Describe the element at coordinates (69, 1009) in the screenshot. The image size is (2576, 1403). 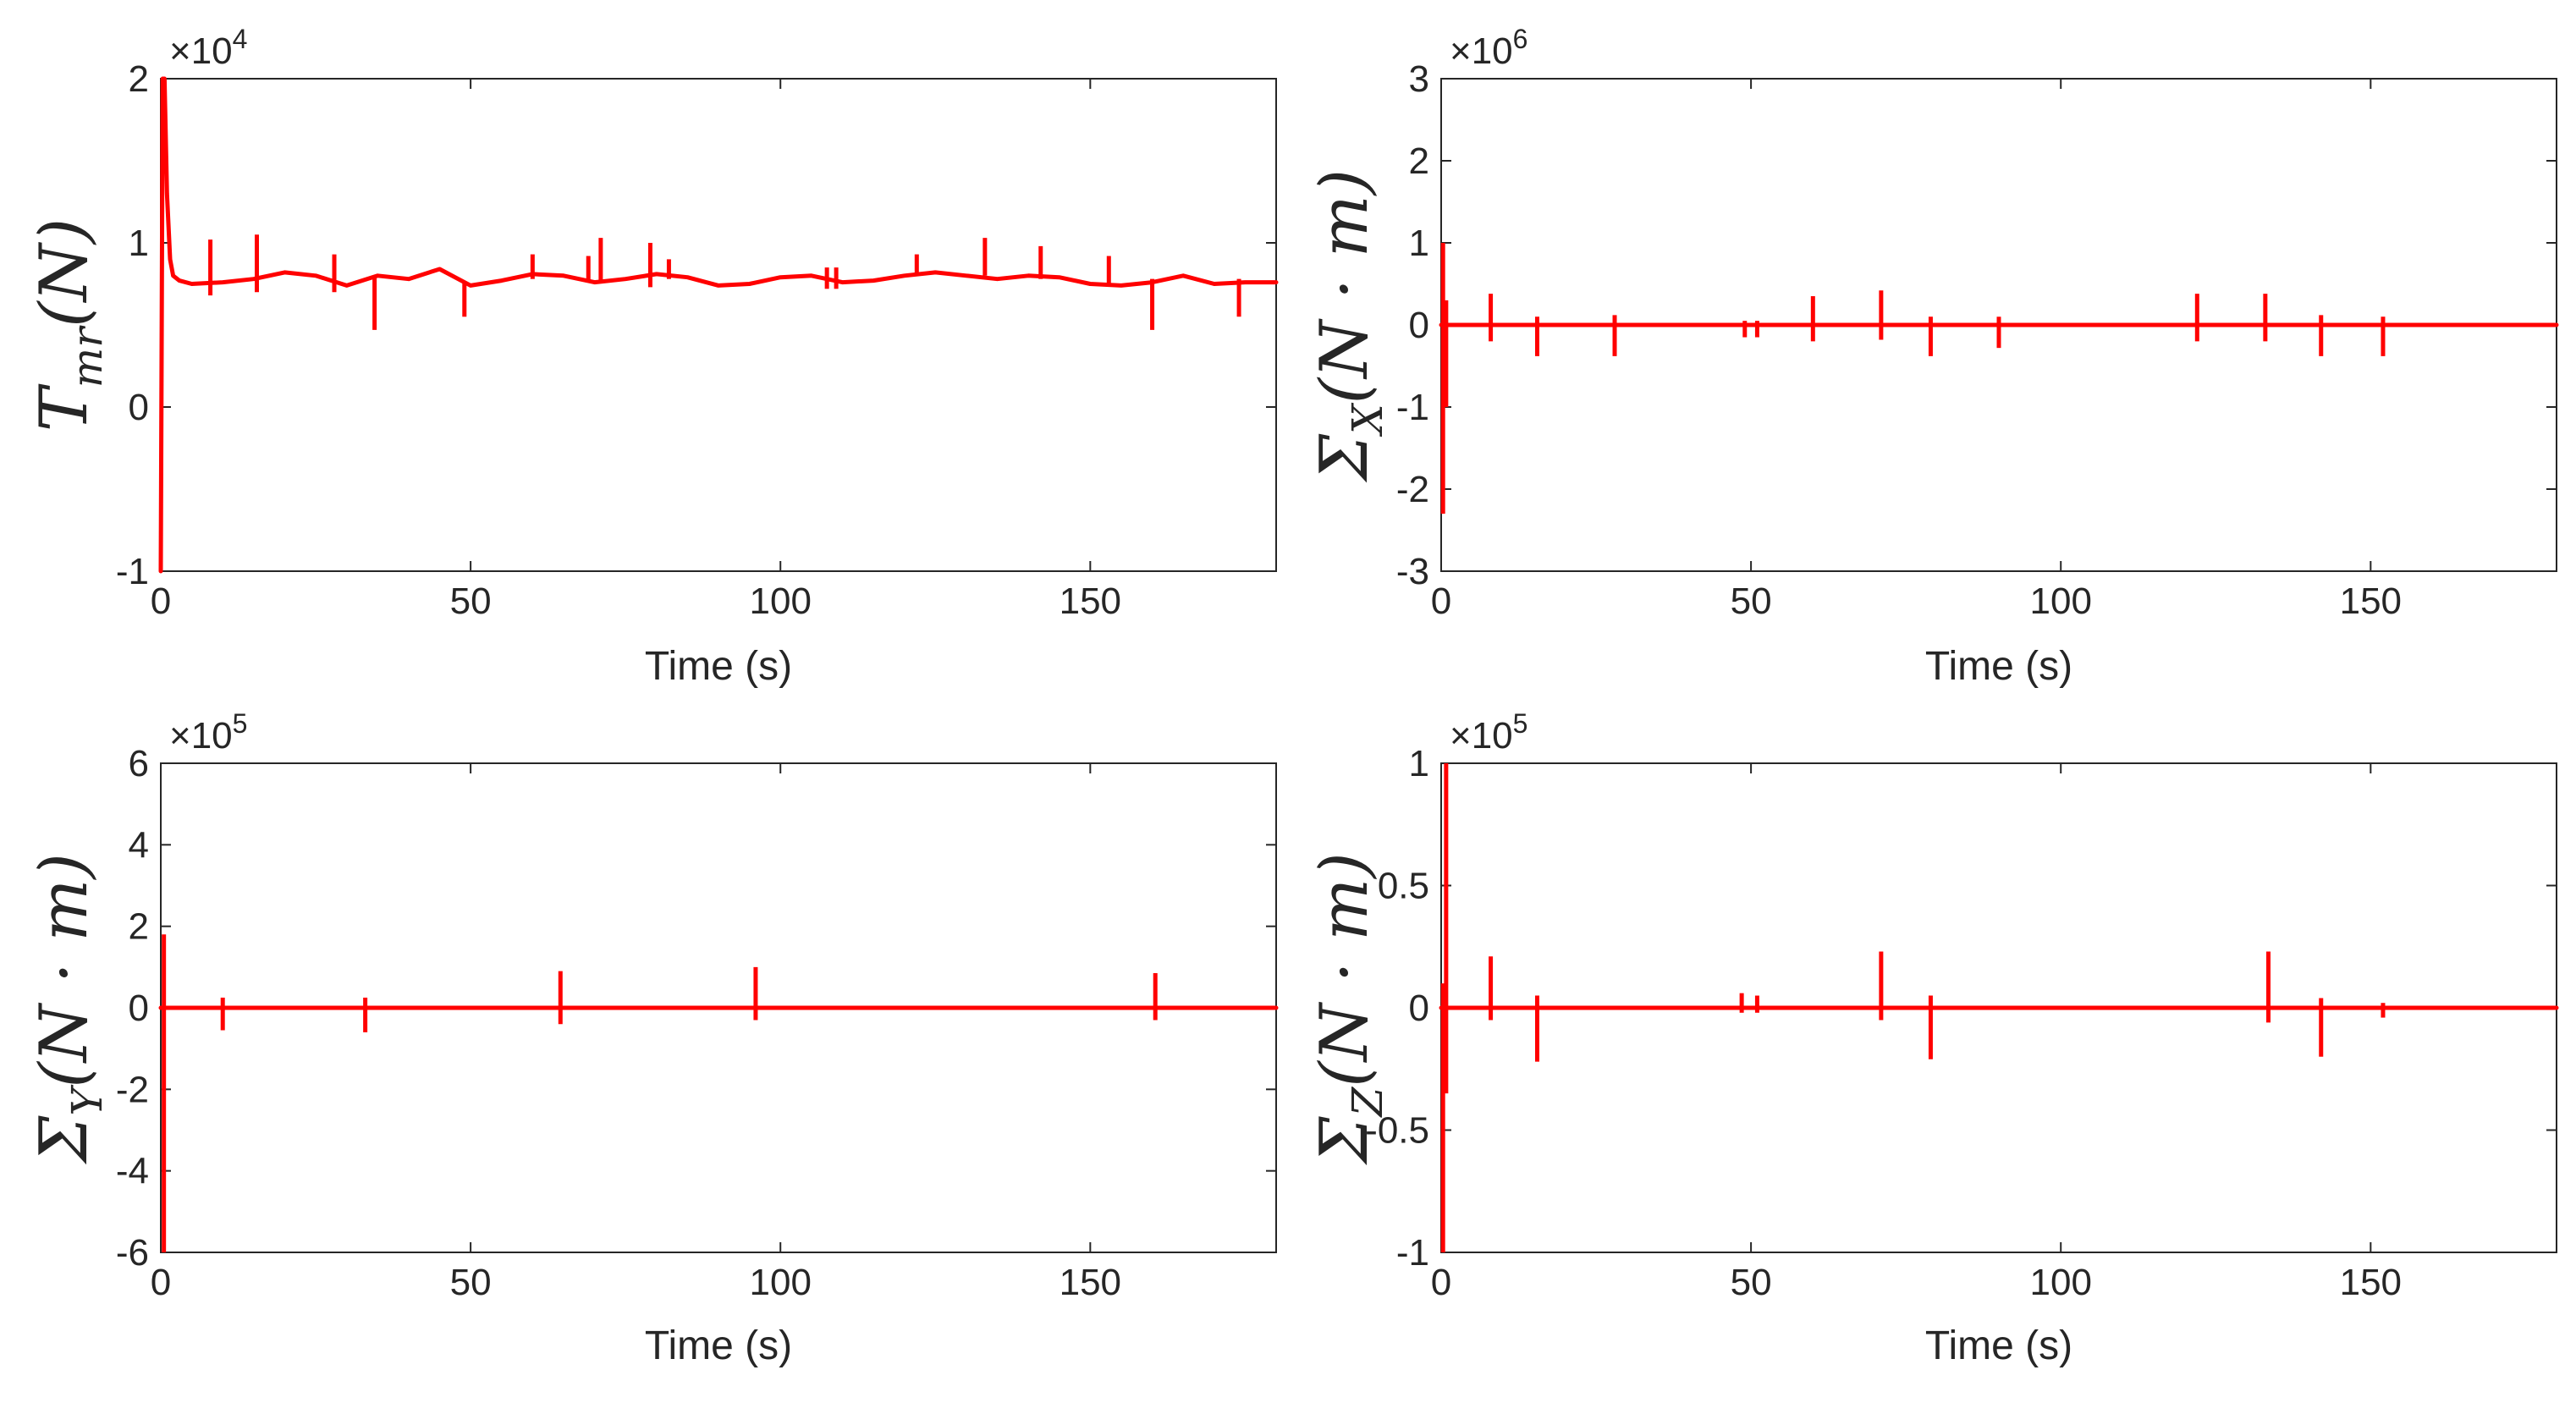
I see `y-axis-label: ΣY(N · m)` at that location.